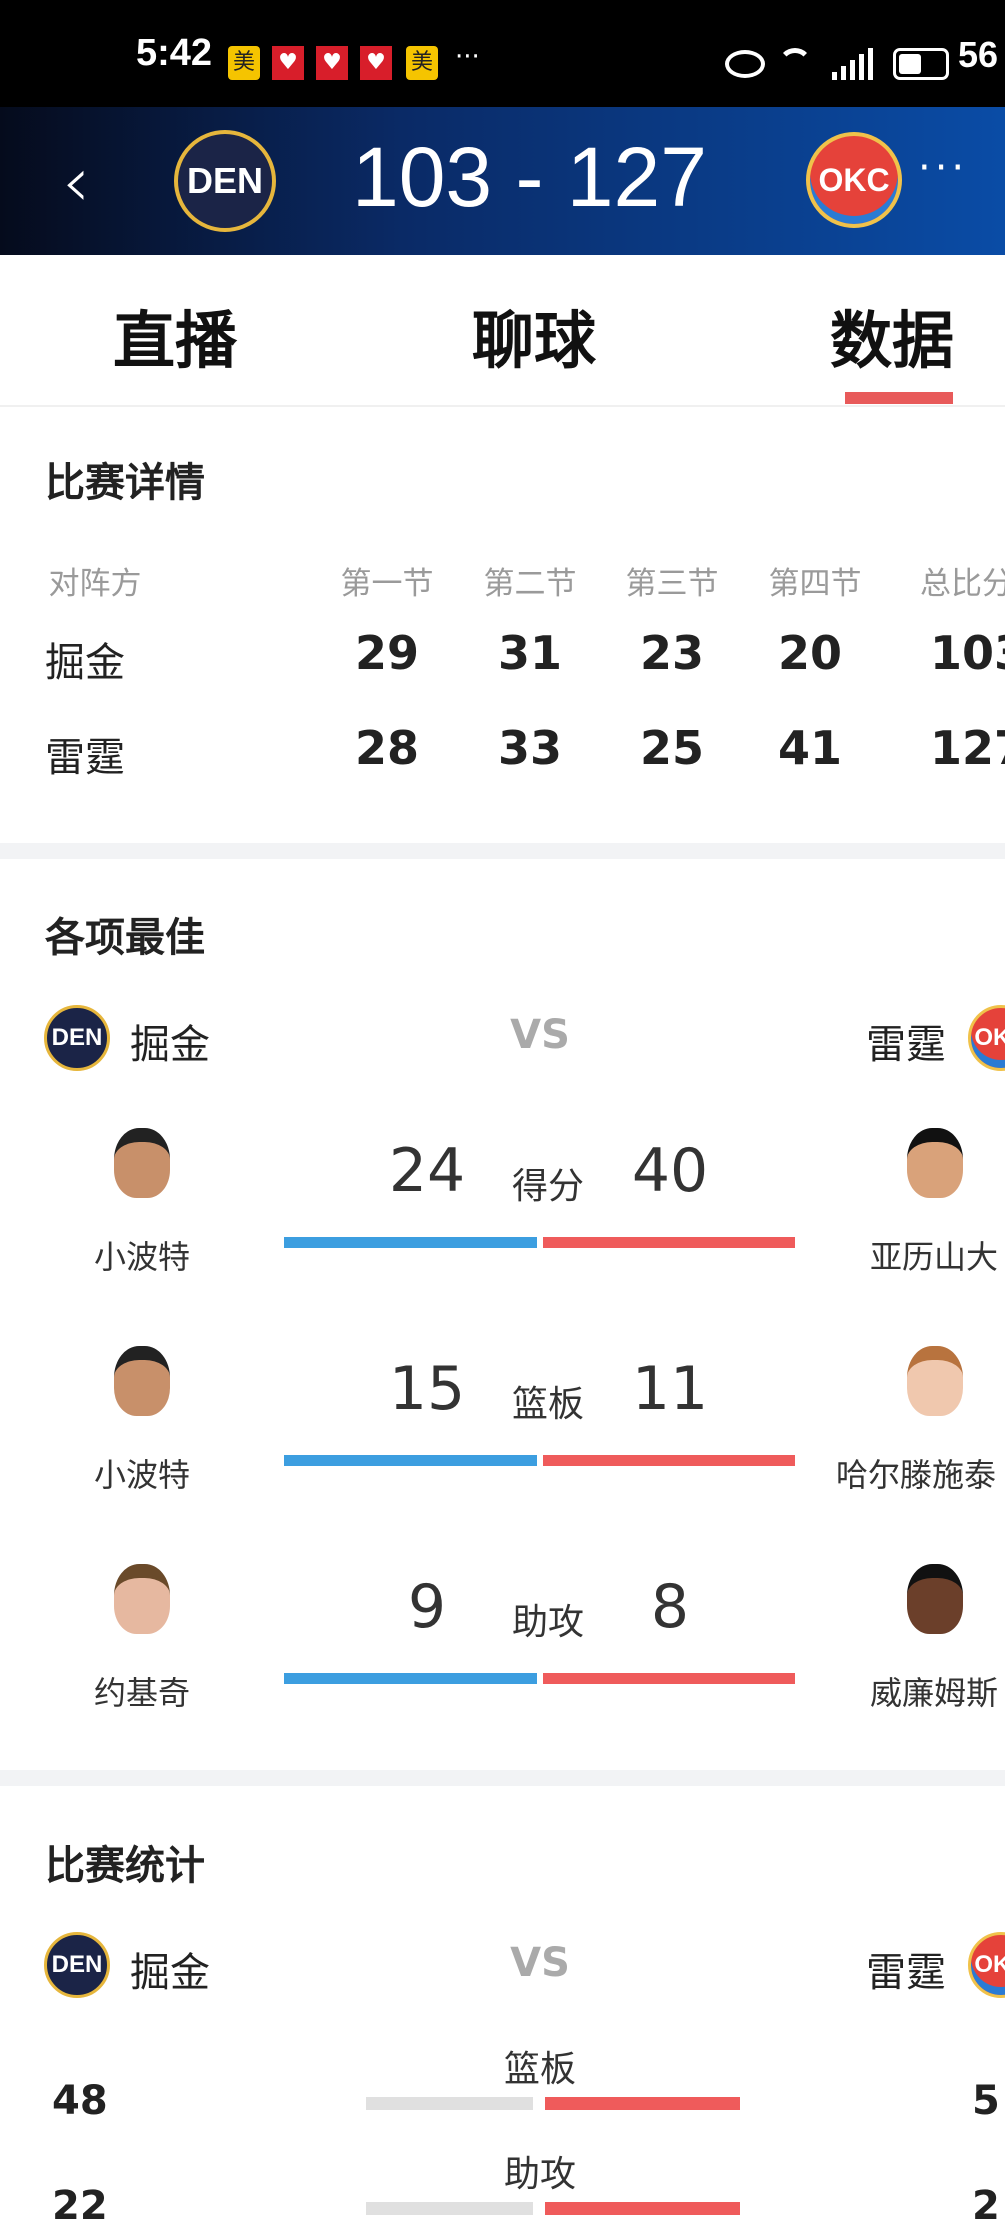 This screenshot has width=1005, height=2232. Describe the element at coordinates (670, 1607) in the screenshot. I see `away-value: 8` at that location.